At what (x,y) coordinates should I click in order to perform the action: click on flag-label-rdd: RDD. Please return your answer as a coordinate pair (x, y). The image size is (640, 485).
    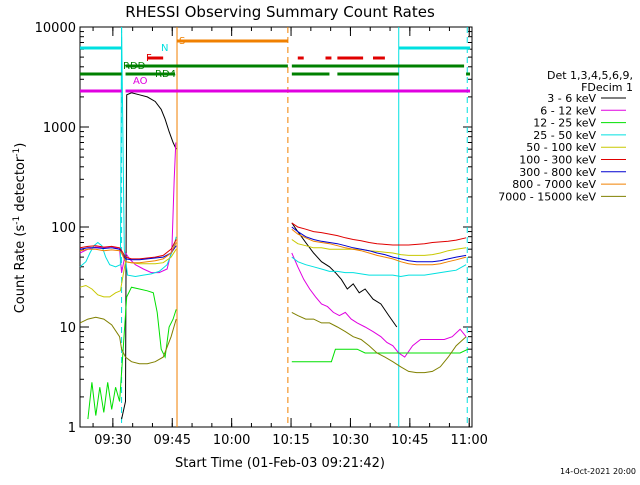
    Looking at the image, I should click on (134, 66).